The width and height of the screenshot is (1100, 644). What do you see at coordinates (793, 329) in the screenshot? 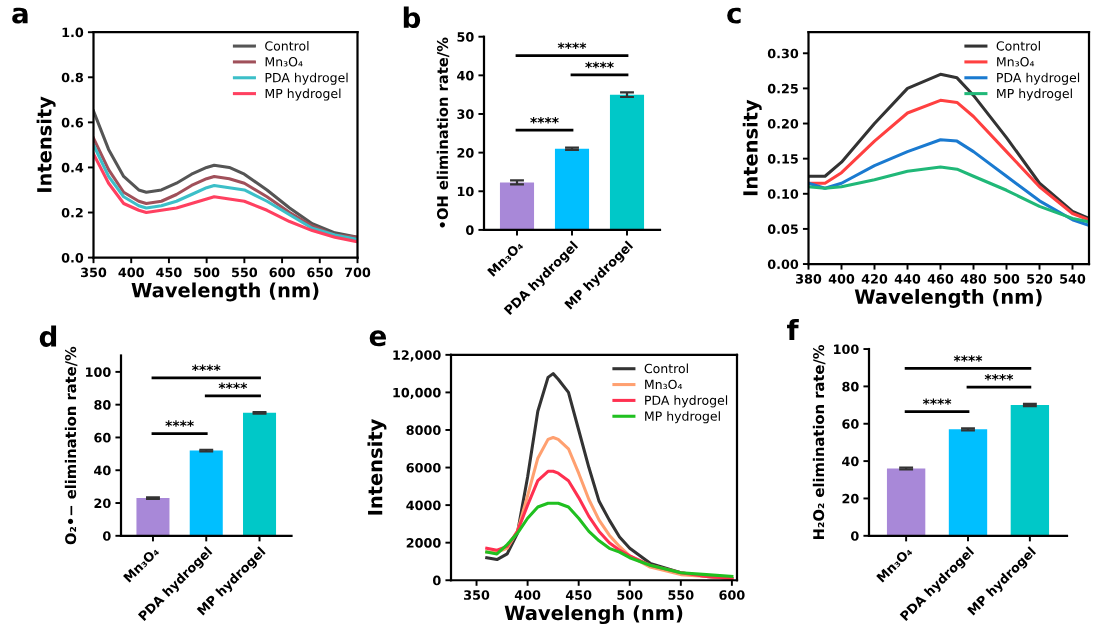
I see `chart-title: f` at bounding box center [793, 329].